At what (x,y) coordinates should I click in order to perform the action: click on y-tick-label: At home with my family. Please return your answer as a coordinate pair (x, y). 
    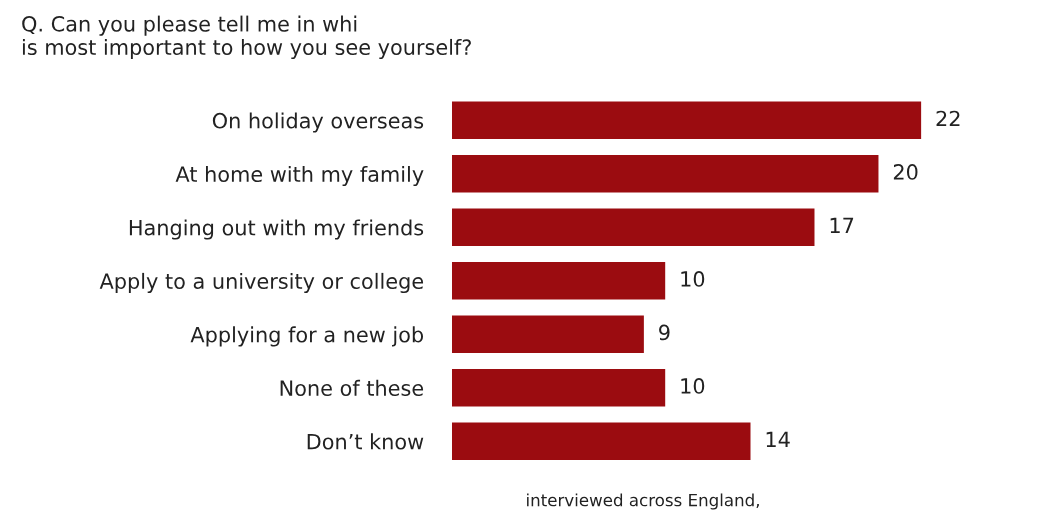
    Looking at the image, I should click on (299, 176).